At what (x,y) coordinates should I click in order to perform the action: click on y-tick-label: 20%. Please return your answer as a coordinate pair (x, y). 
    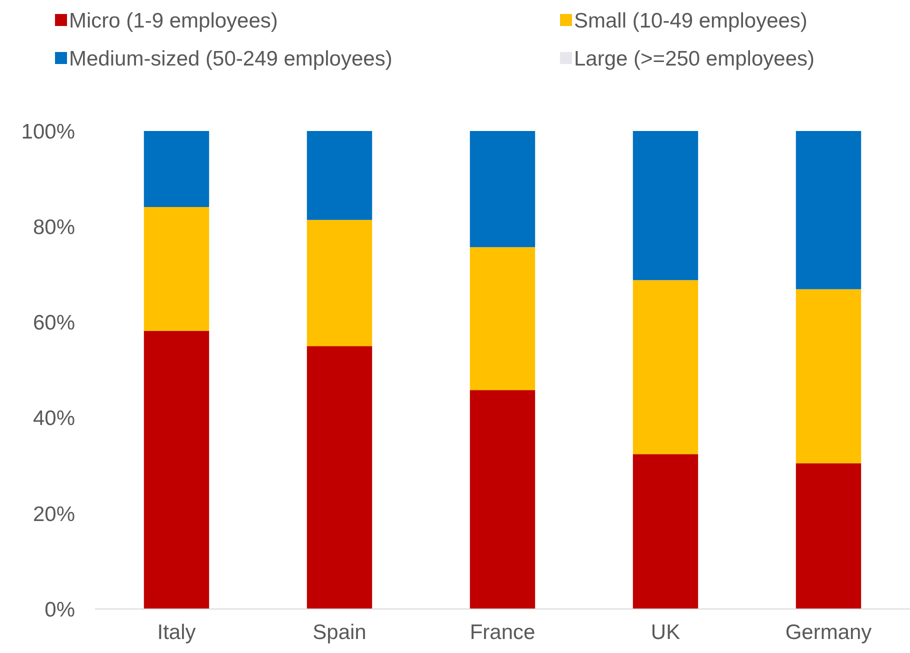
    Looking at the image, I should click on (53, 514).